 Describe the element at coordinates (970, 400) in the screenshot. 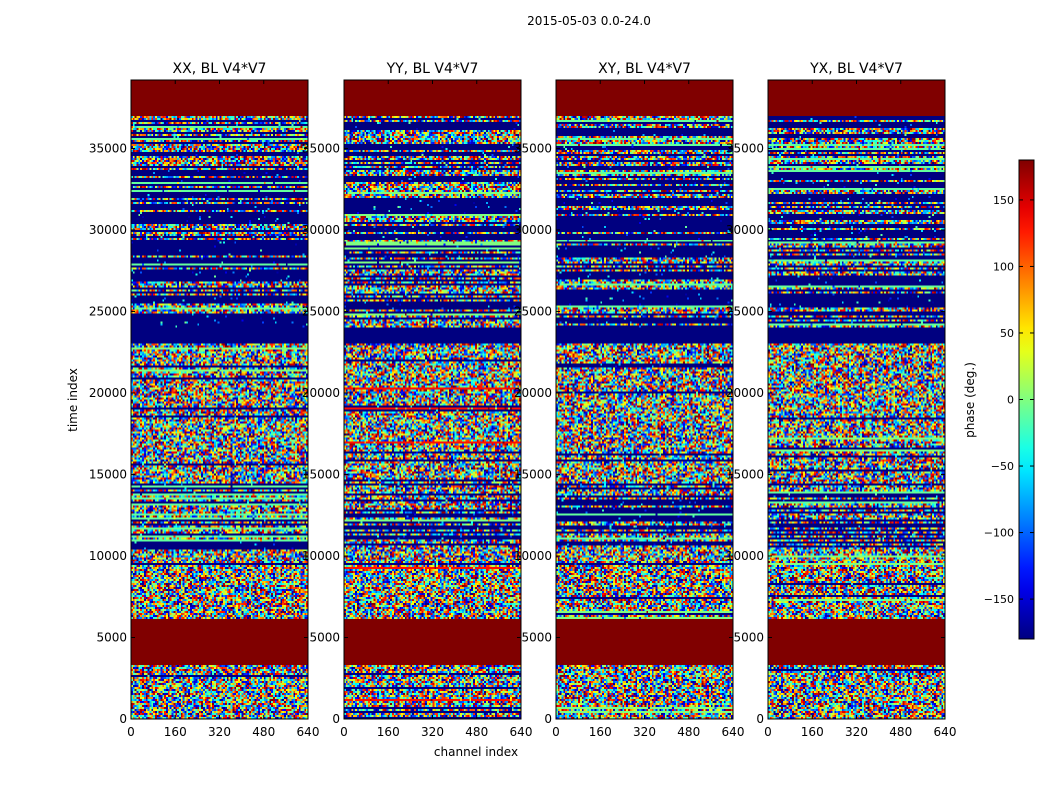

I see `colorbar-label: phase (deg.)` at that location.